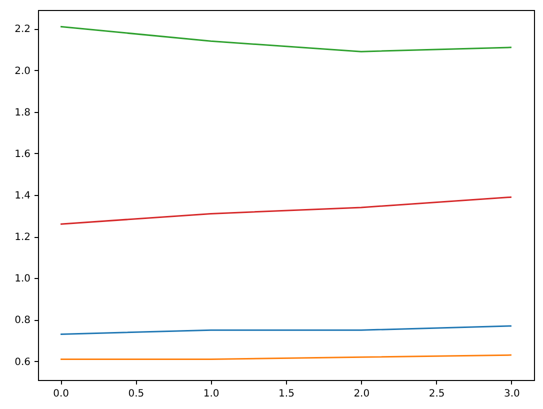 This screenshot has height=409, width=543. I want to click on y-tick-label: 1.8, so click(22, 112).